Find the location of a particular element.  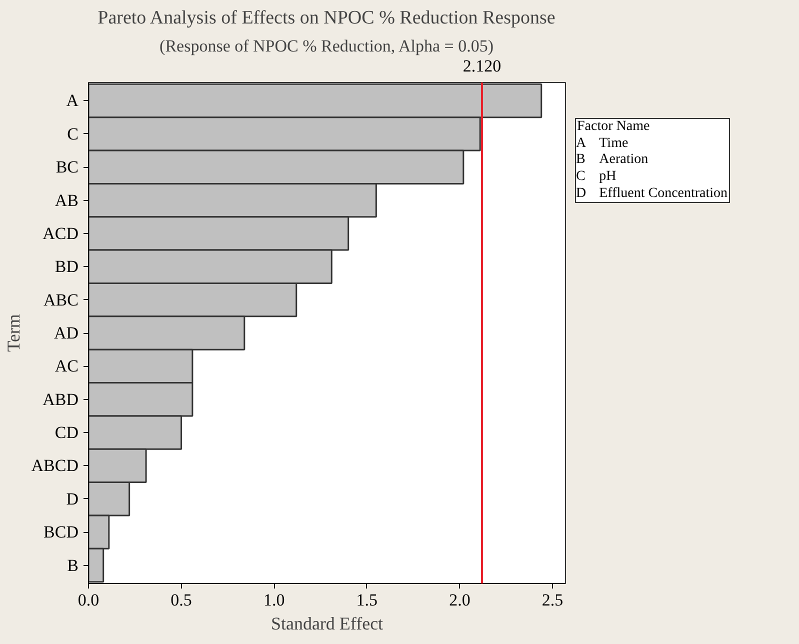

text: A Time is located at coordinates (603, 144).